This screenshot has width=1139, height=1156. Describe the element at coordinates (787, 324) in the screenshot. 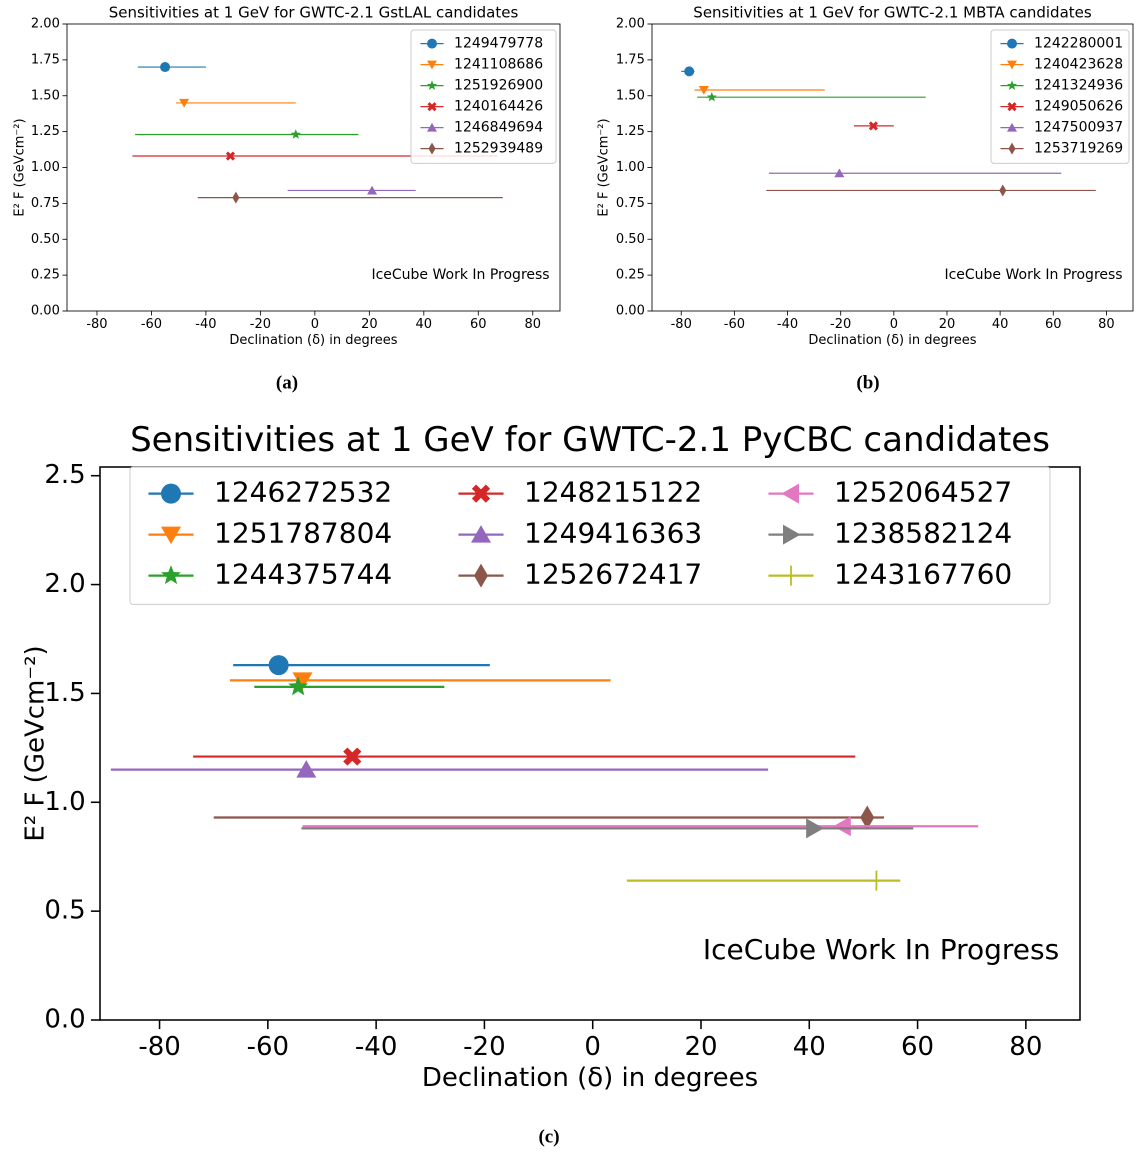

I see `x-tick-label: -40` at that location.